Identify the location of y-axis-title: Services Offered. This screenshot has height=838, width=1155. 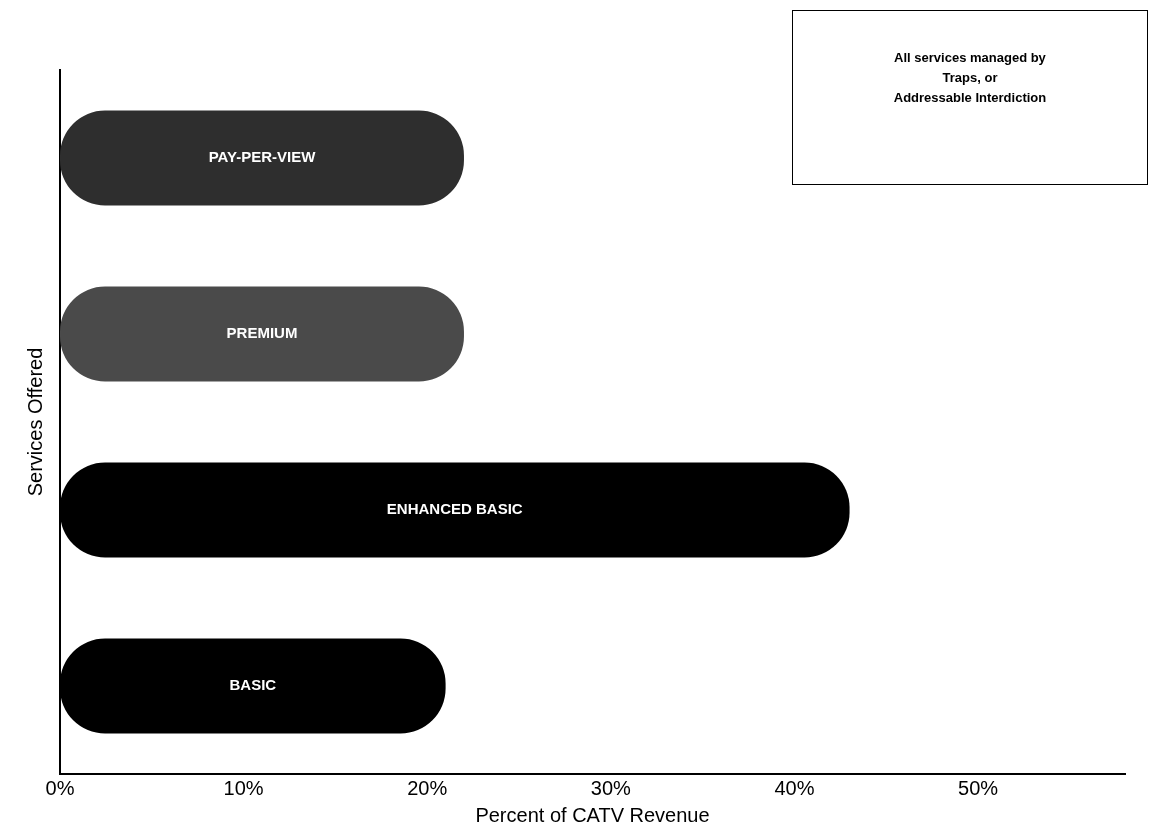
(34, 422).